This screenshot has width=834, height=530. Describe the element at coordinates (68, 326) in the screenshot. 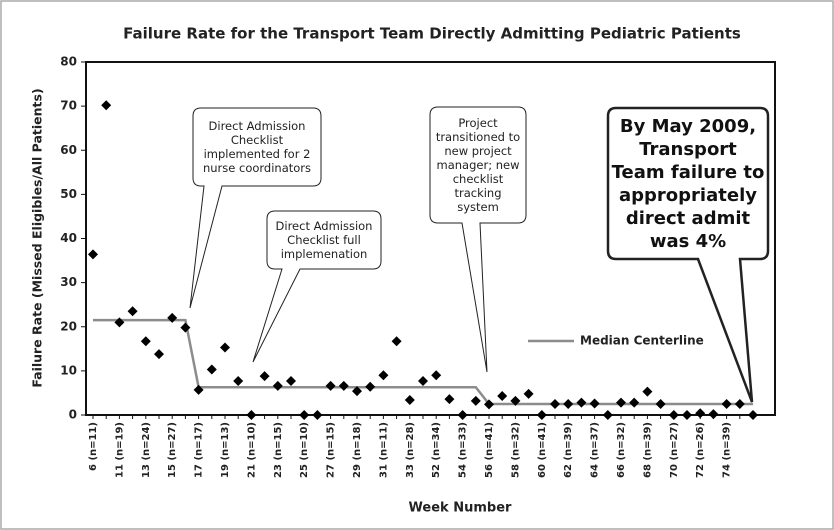

I see `y-tick-label: 20` at that location.